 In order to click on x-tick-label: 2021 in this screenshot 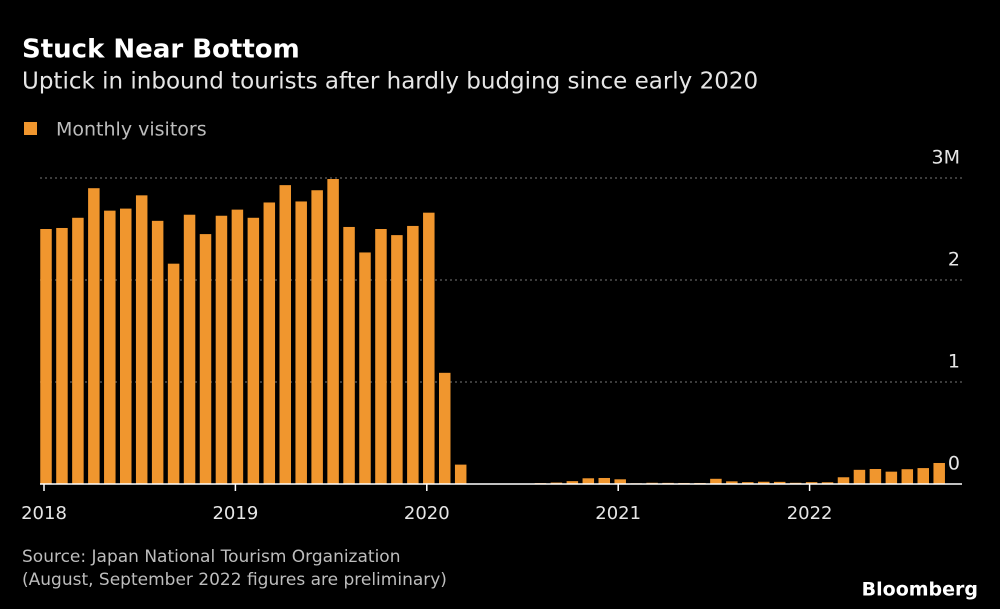, I will do `click(618, 513)`.